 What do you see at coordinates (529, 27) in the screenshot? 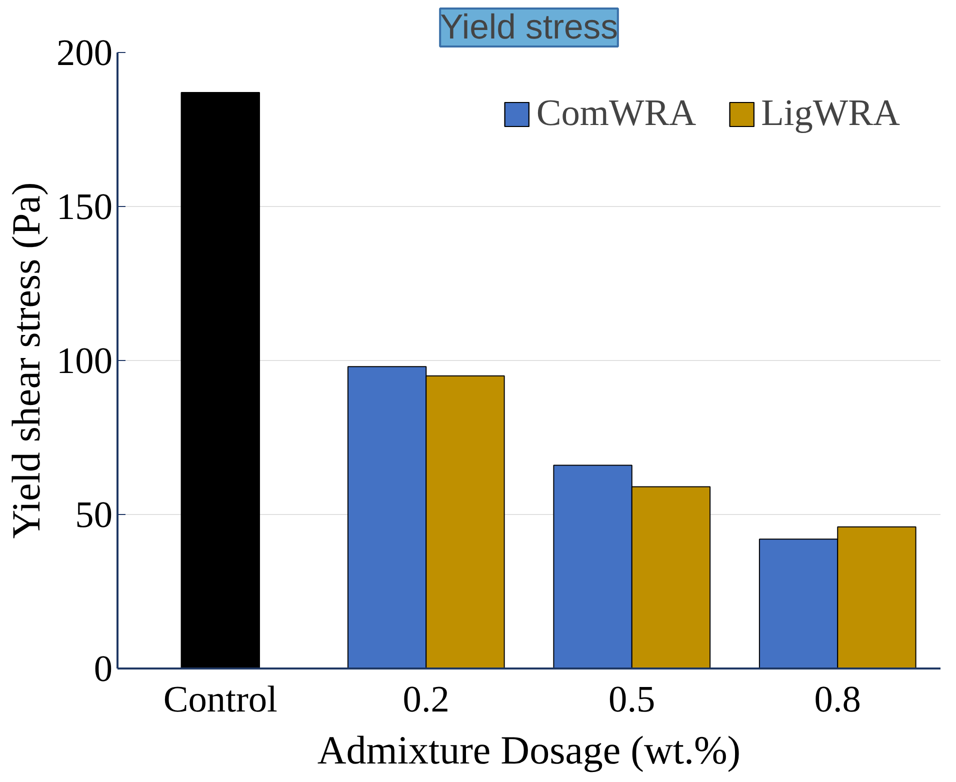
I see `chart-title: Yield stress` at bounding box center [529, 27].